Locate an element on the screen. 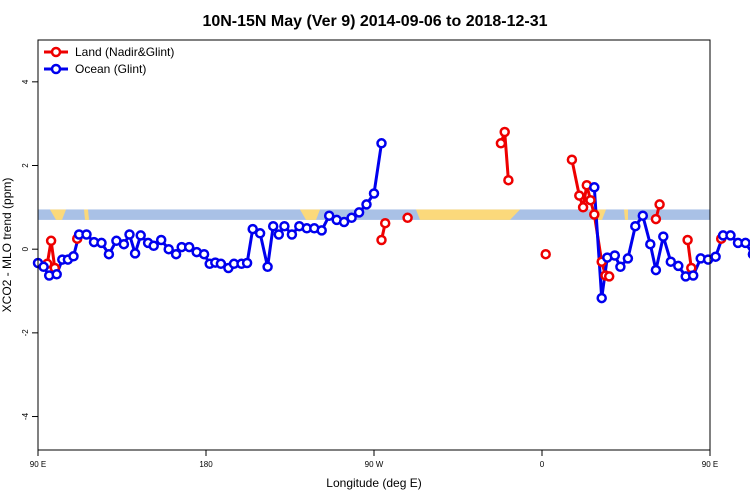  reference-band is located at coordinates (374, 214).